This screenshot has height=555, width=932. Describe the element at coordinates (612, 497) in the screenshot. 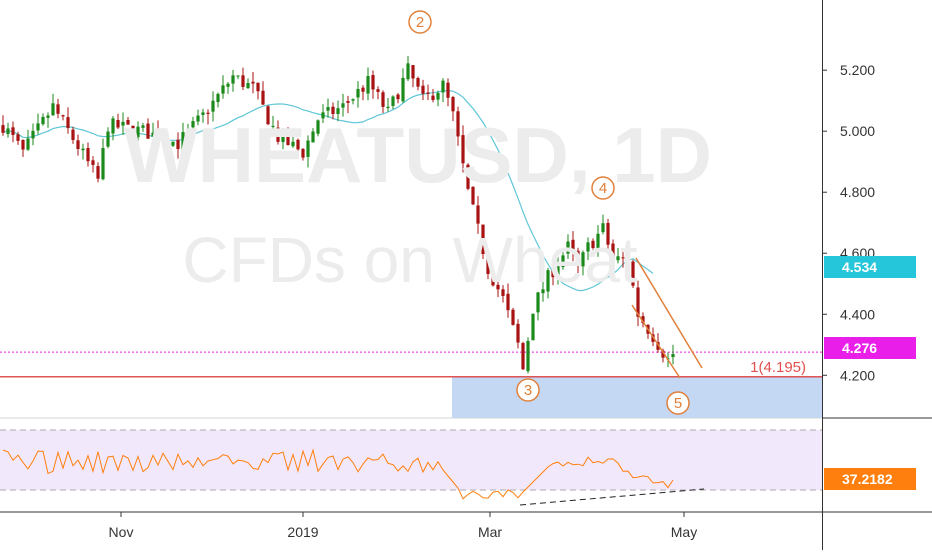

I see `rsi-divergence-line` at that location.